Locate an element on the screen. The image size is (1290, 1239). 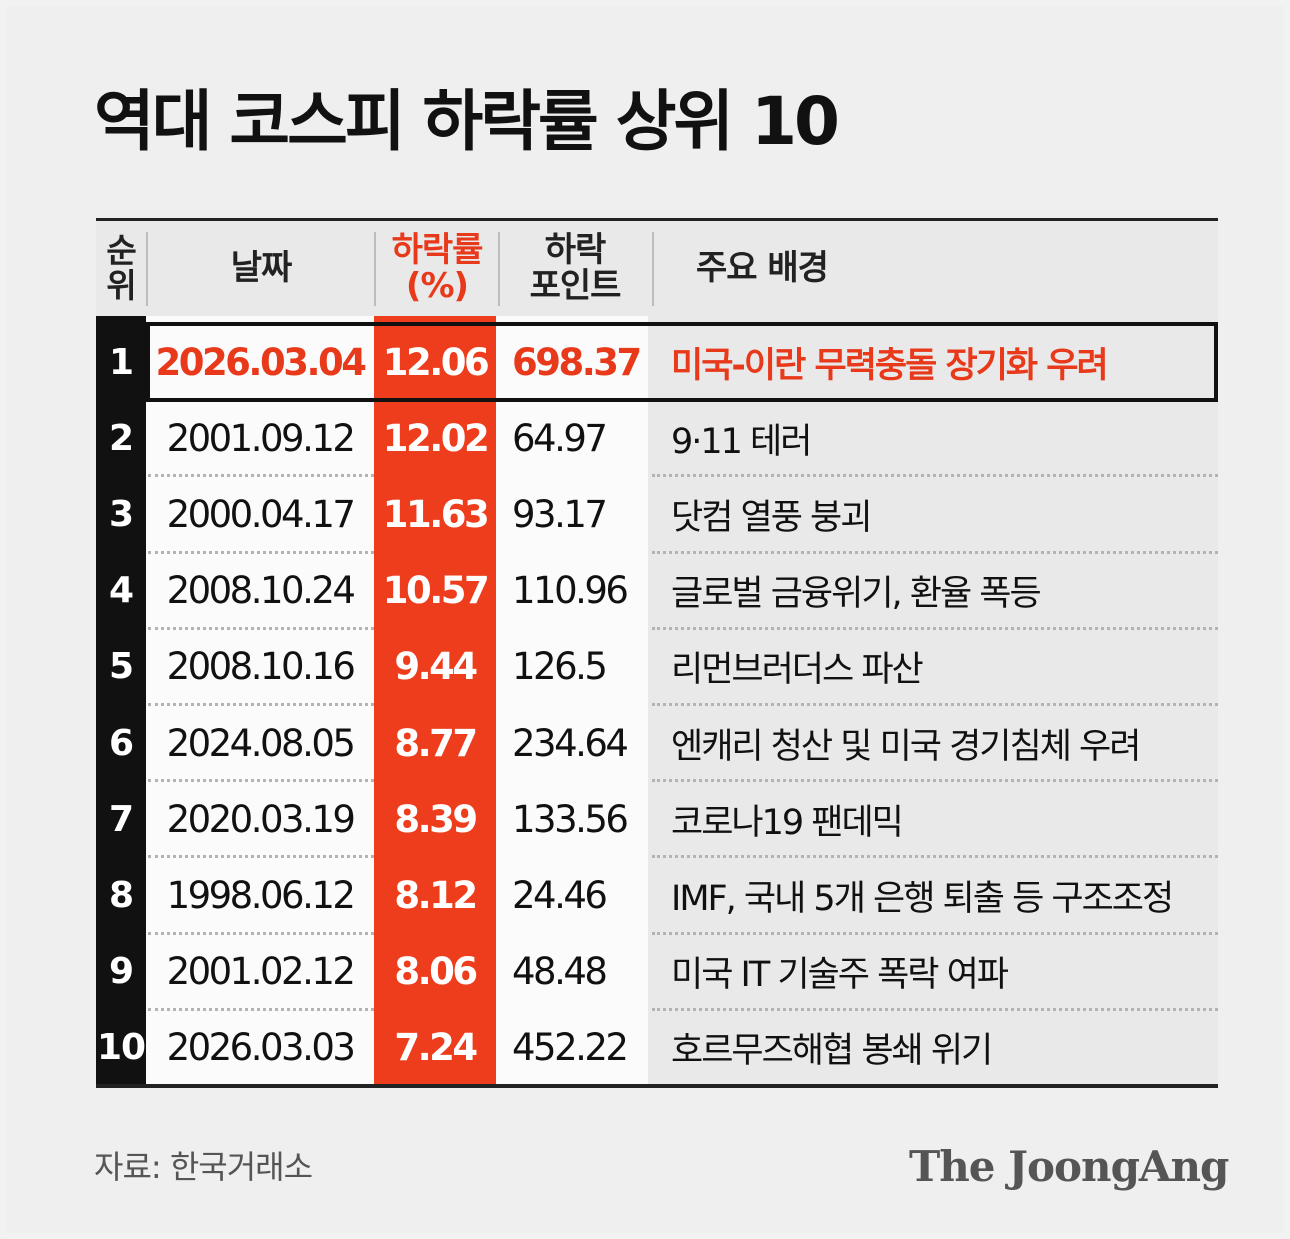
rate-cell: 11.63 is located at coordinates (436, 514).